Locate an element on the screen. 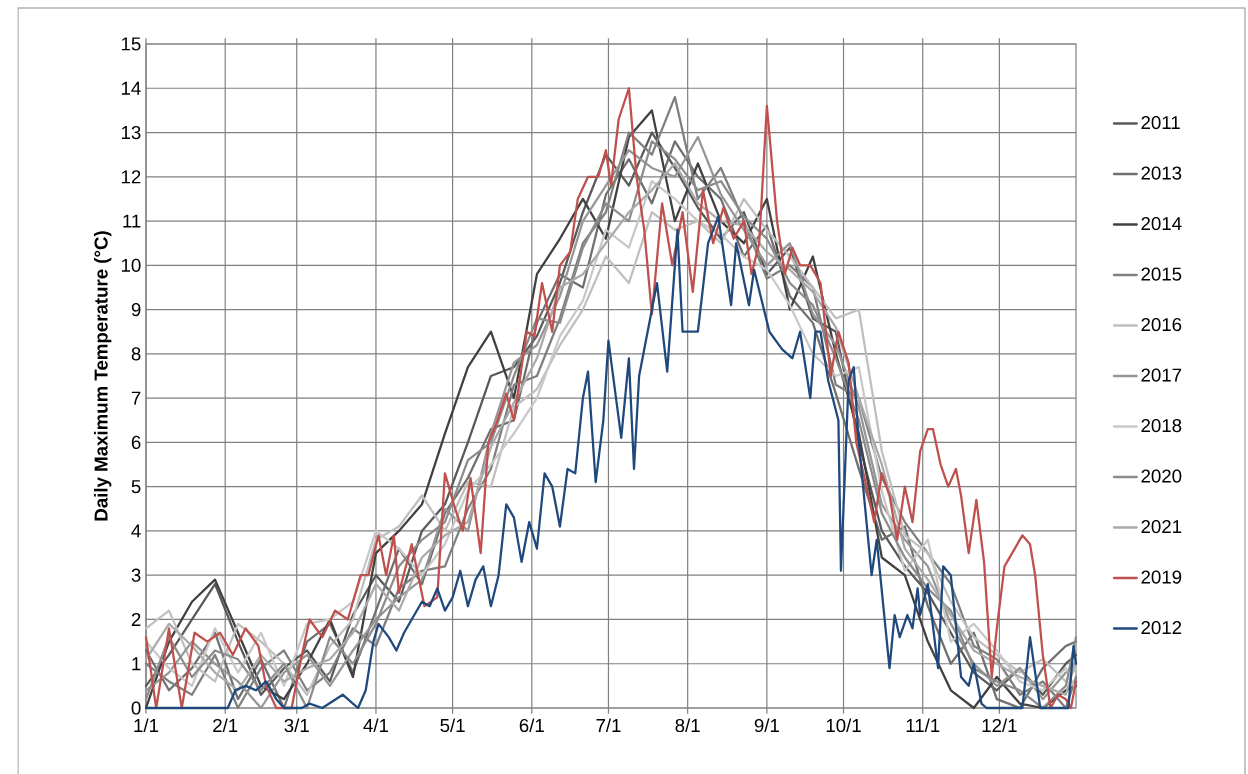 This screenshot has width=1248, height=774. y-tick-label: 10 is located at coordinates (131, 265).